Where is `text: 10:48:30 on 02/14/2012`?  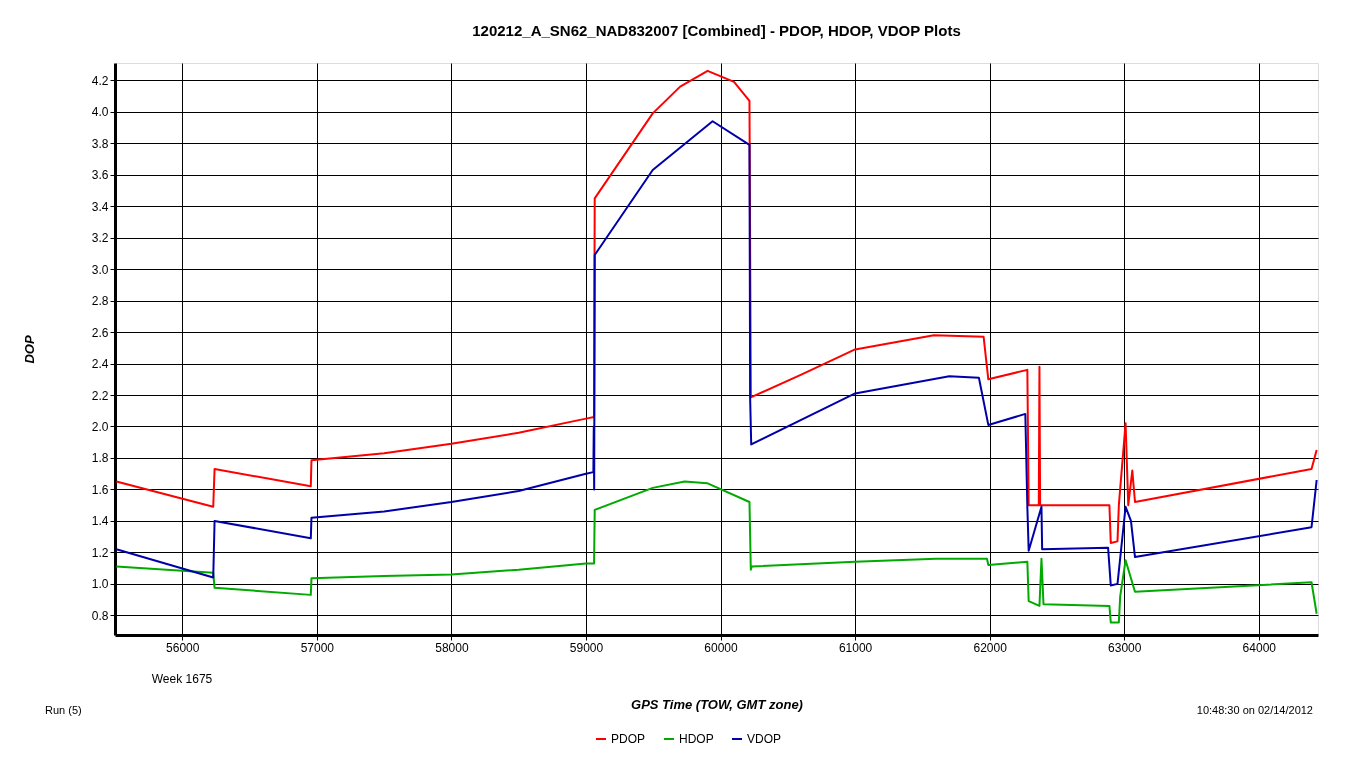 text: 10:48:30 on 02/14/2012 is located at coordinates (1254, 710).